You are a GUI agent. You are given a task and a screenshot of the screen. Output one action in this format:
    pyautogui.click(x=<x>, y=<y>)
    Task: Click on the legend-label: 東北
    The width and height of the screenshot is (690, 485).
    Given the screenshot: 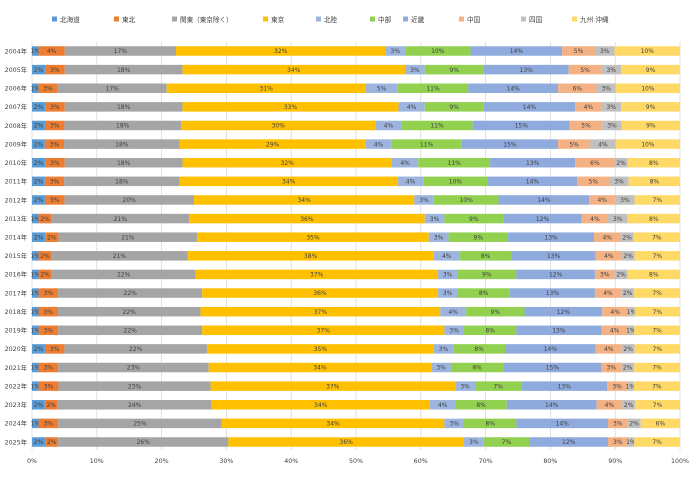 What is the action you would take?
    pyautogui.click(x=129, y=19)
    